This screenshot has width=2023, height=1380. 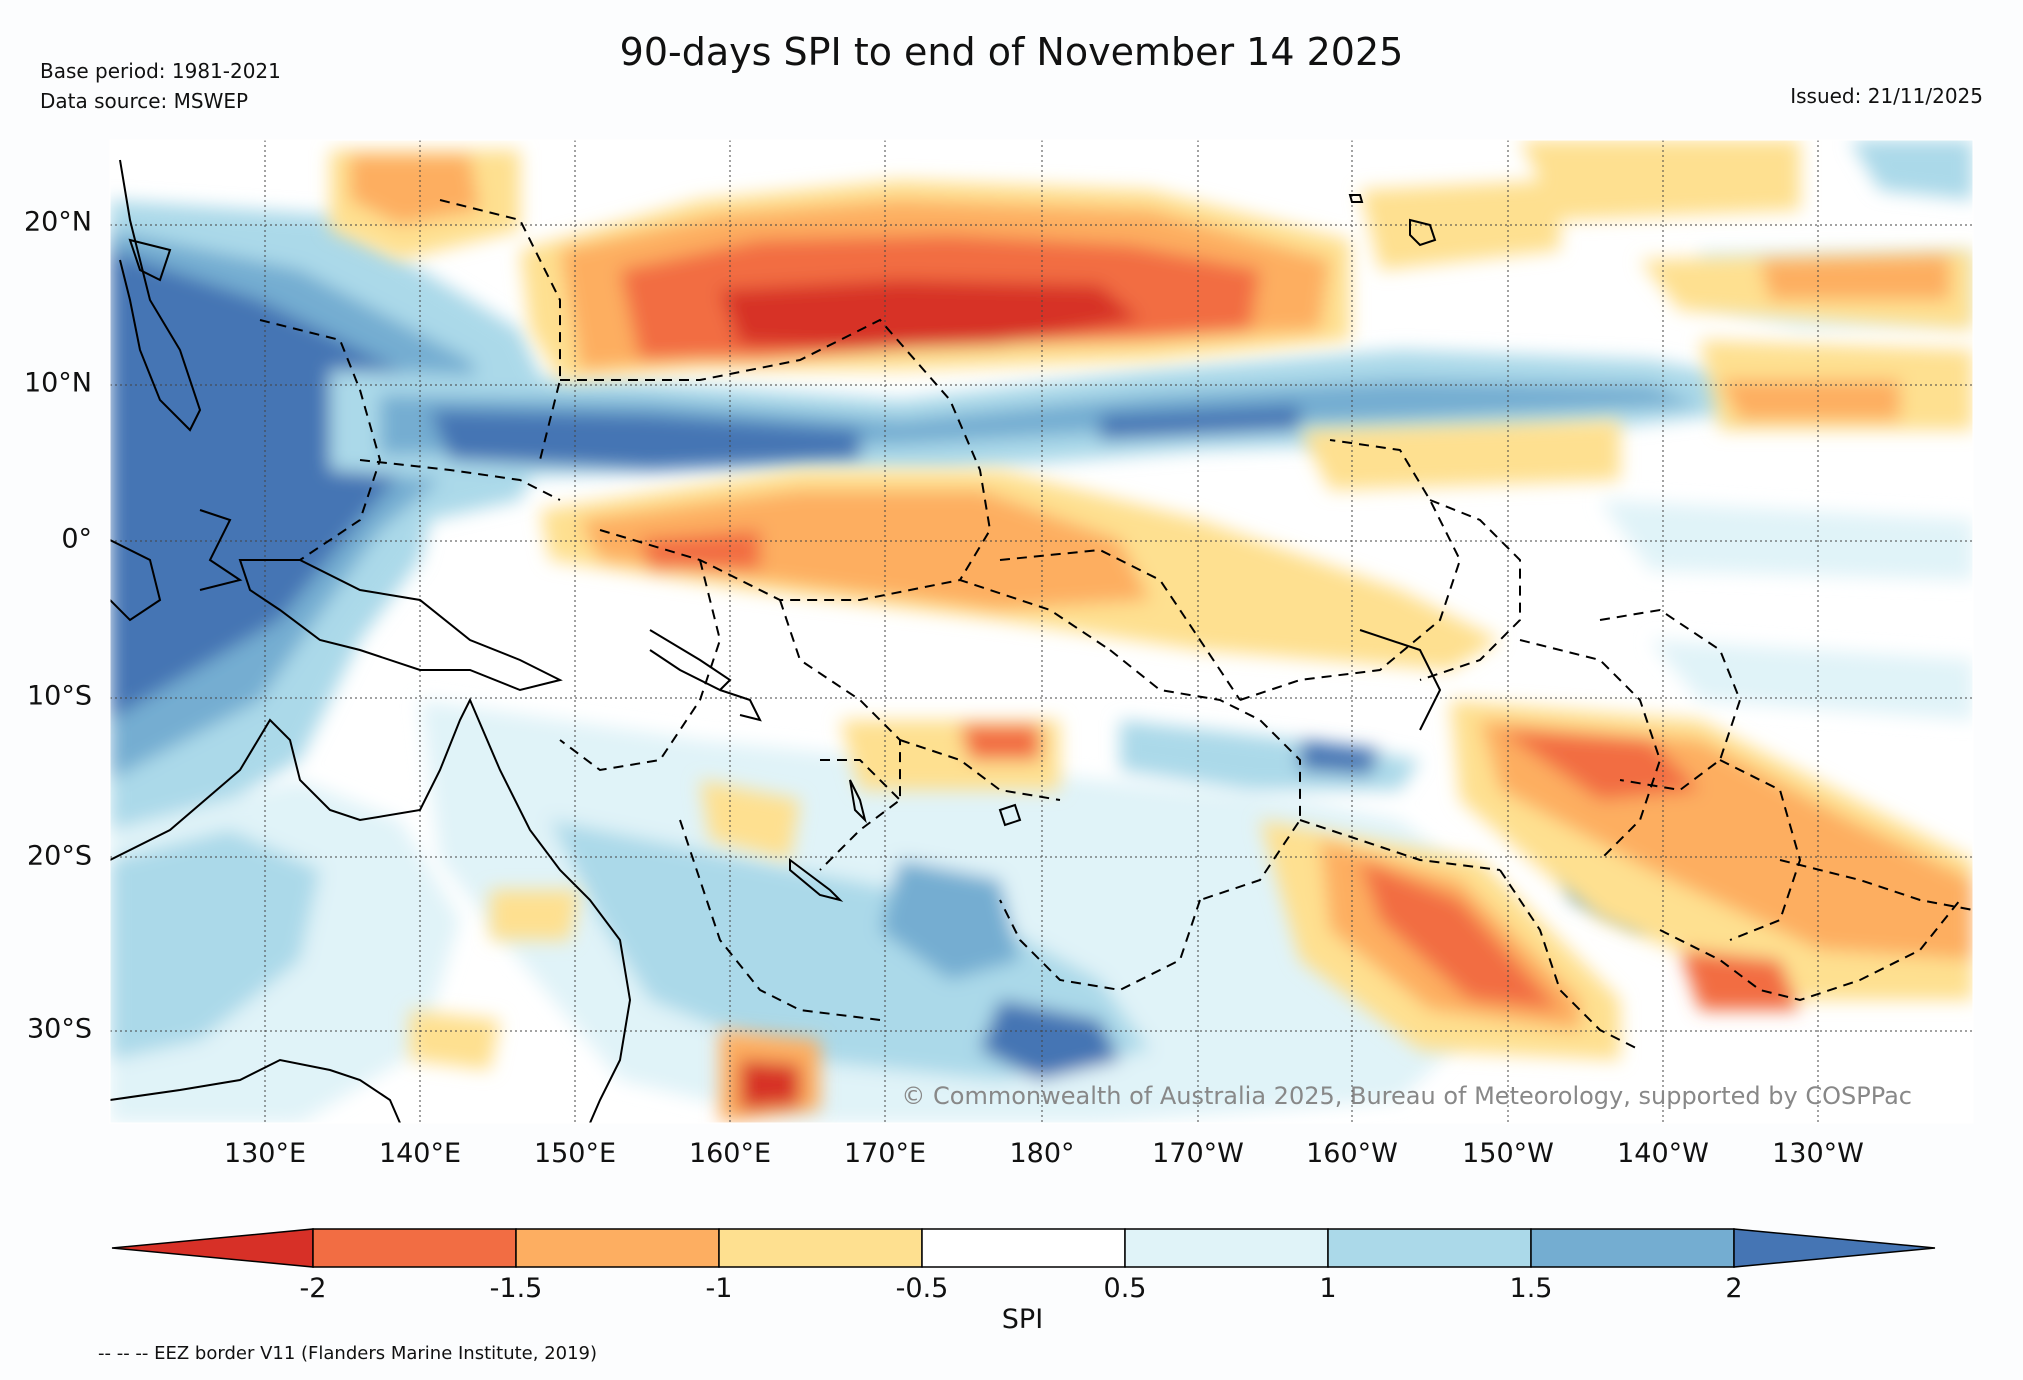 I want to click on colorbar-tick: -2, so click(x=313, y=1288).